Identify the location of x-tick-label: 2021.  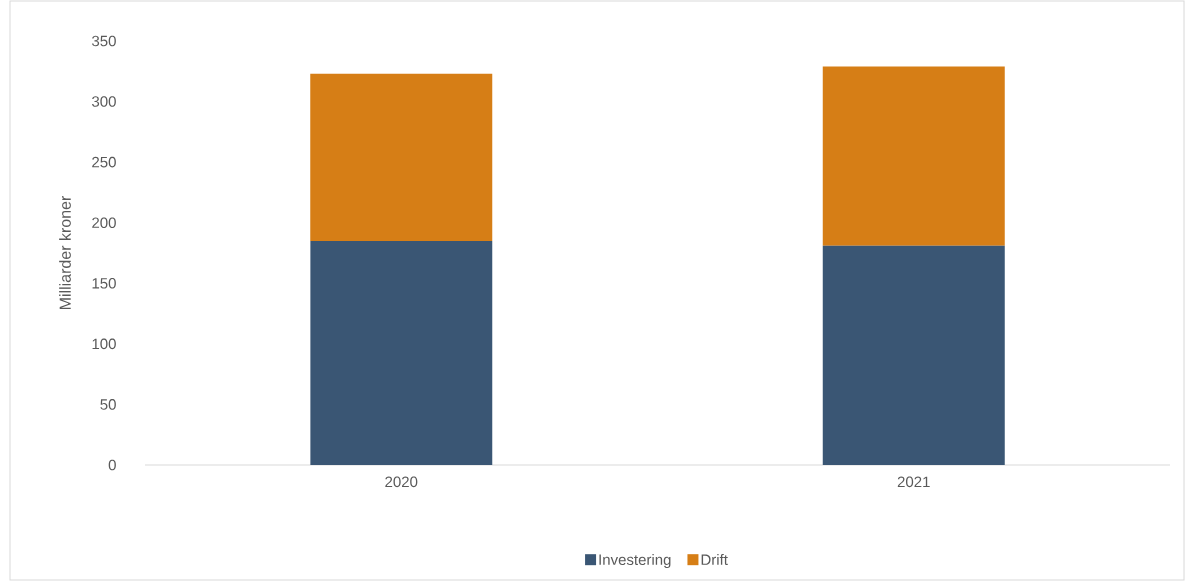
(913, 482).